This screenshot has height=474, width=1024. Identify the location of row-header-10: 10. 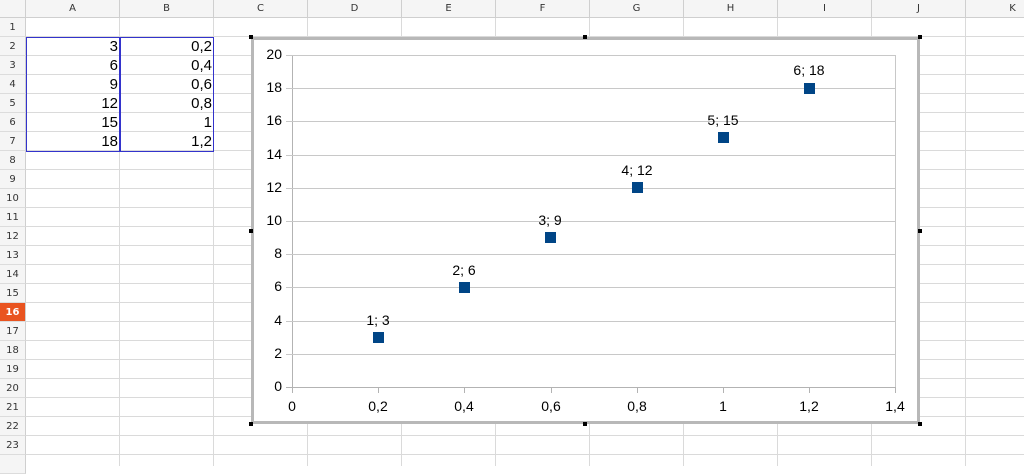
(13, 198).